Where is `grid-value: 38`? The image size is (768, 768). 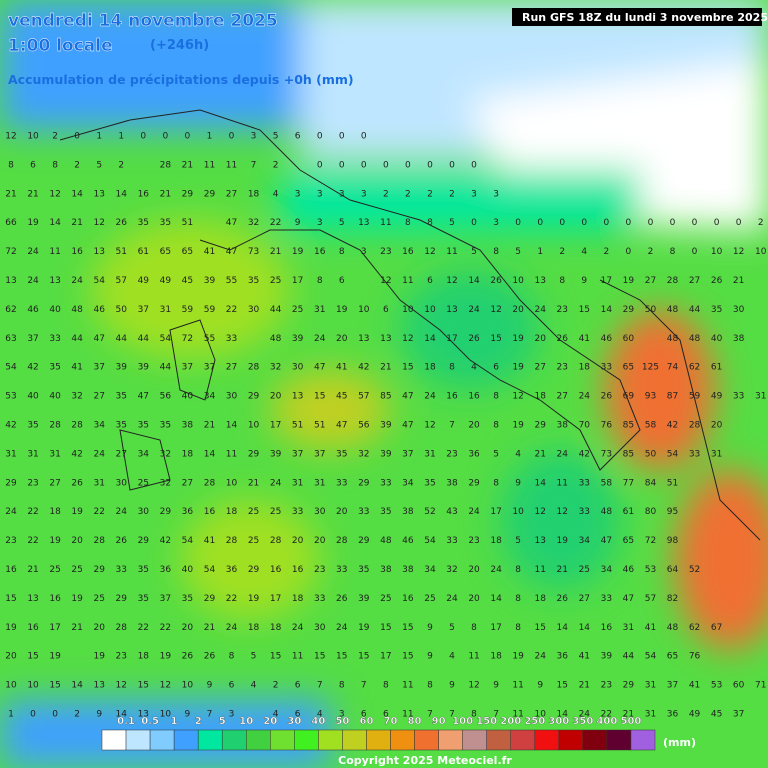
grid-value: 38 is located at coordinates (452, 483).